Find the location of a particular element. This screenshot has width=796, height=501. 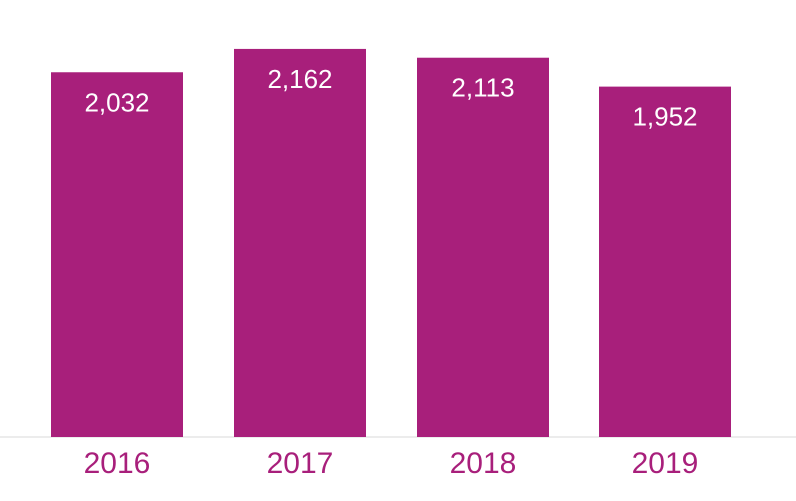

x-tick-label-2016: 2016 is located at coordinates (117, 463).